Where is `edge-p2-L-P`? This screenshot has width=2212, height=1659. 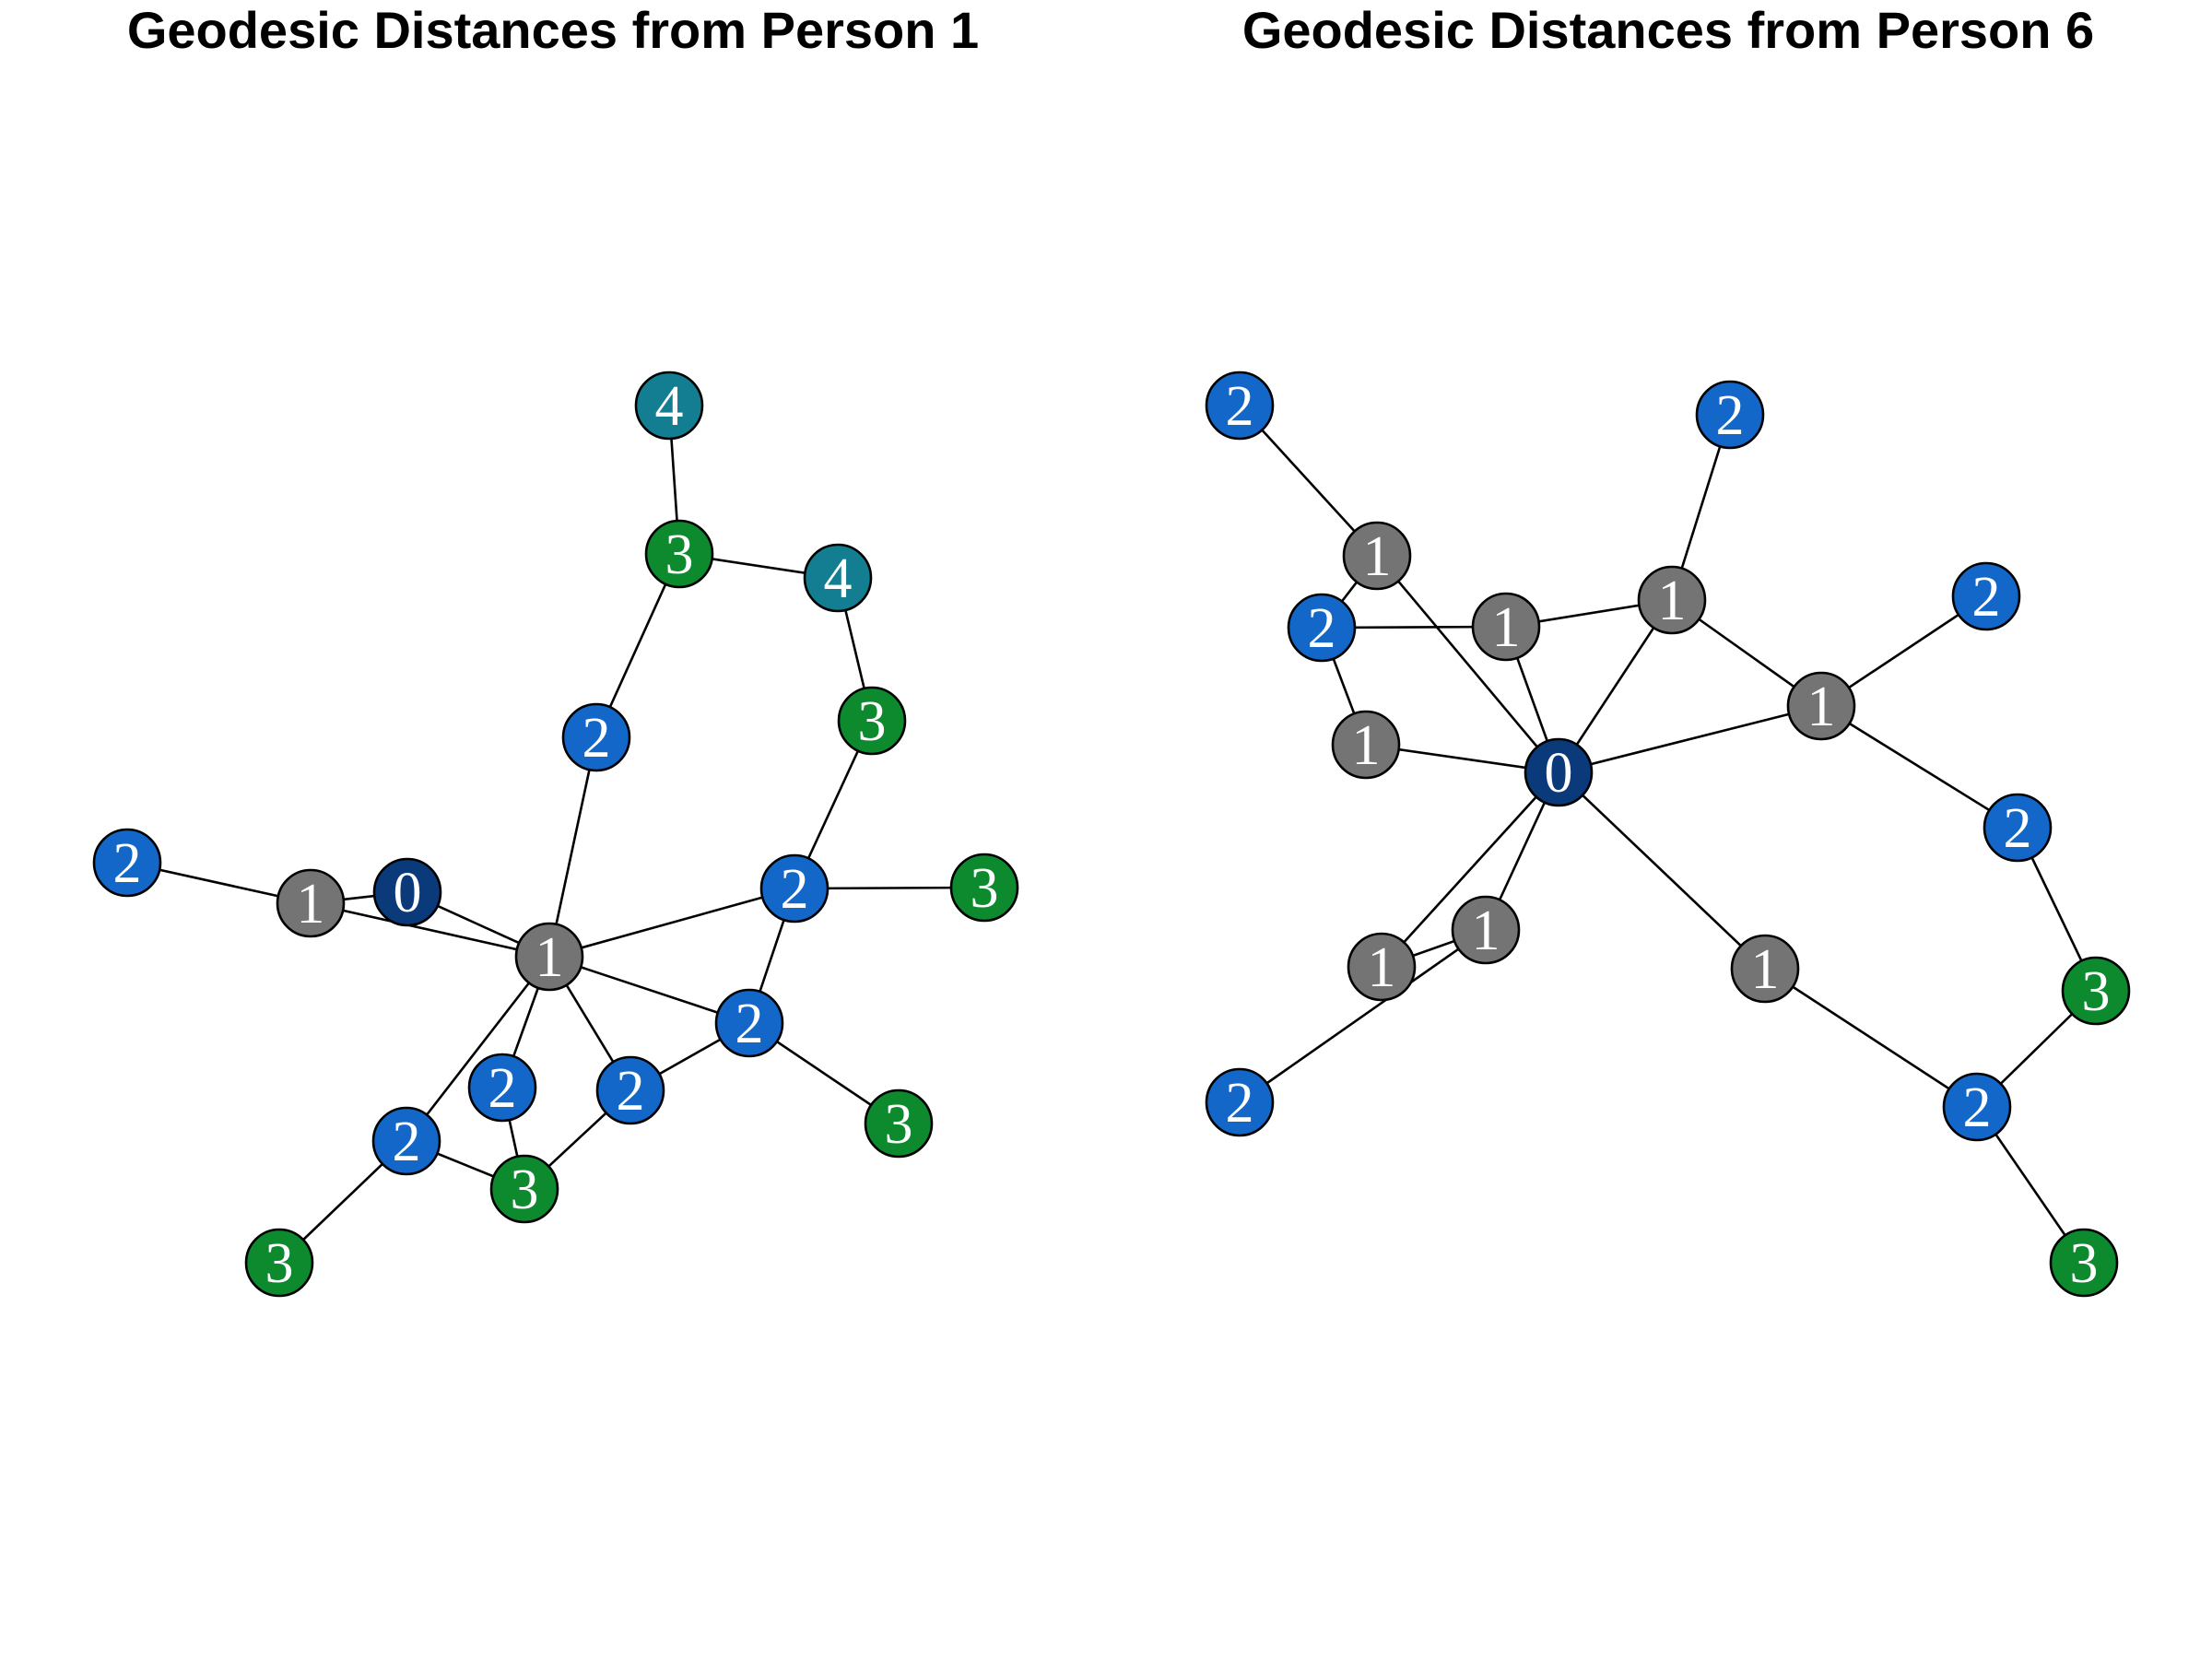 edge-p2-L-P is located at coordinates (1363, 1016).